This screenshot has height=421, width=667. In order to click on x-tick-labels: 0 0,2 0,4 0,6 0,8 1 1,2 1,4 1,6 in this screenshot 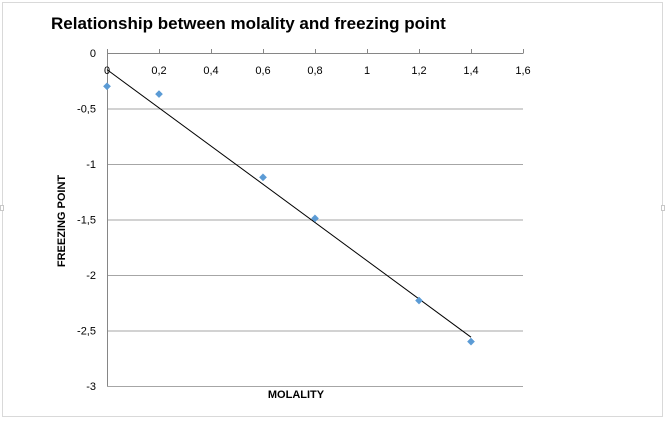, I will do `click(317, 71)`.